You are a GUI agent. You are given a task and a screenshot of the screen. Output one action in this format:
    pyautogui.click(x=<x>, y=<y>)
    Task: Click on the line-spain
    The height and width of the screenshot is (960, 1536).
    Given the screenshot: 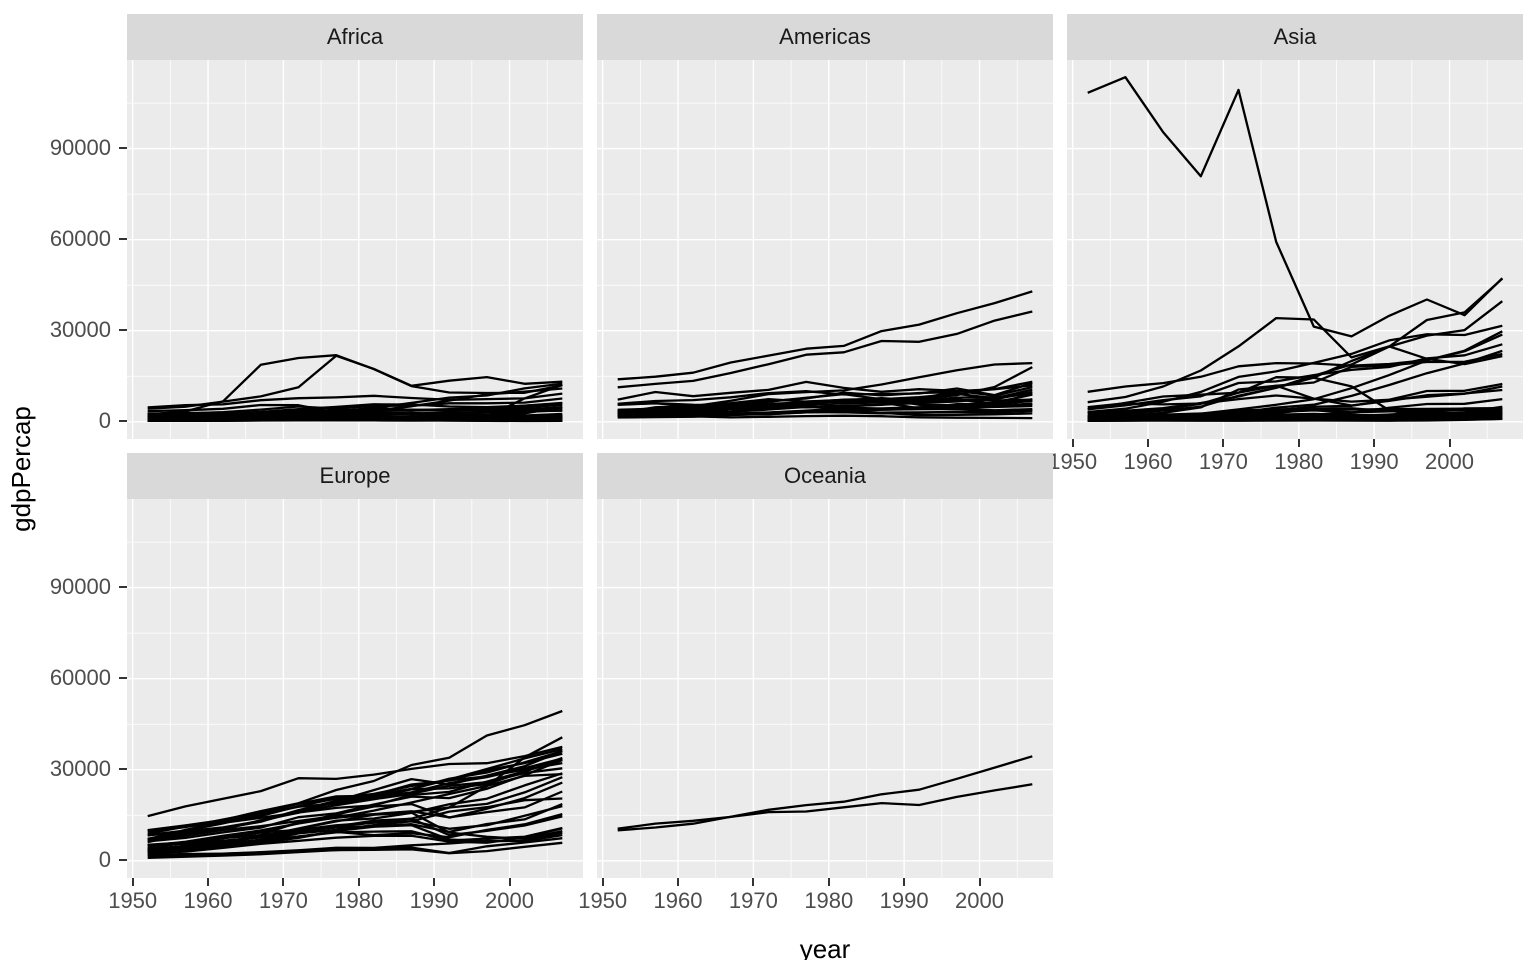 What is the action you would take?
    pyautogui.click(x=355, y=810)
    